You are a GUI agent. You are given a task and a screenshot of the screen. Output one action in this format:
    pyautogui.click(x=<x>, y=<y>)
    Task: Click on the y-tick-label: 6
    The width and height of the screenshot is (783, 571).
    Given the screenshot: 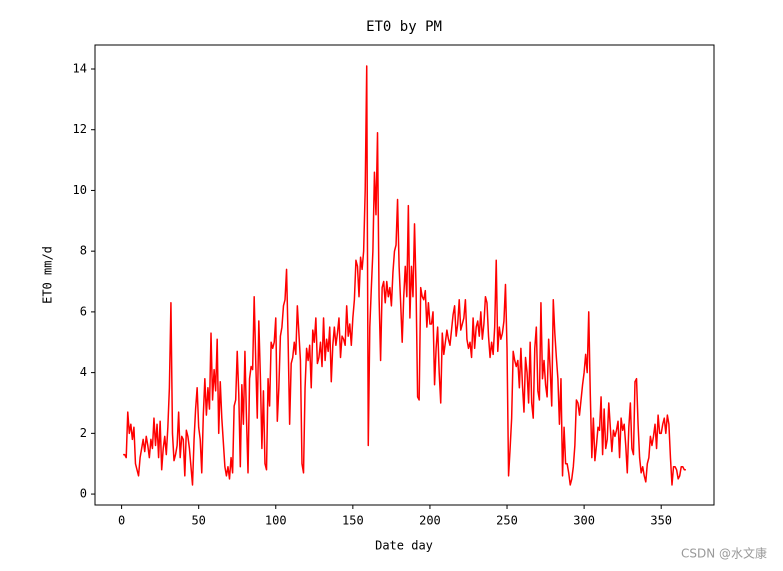 What is the action you would take?
    pyautogui.click(x=83, y=311)
    